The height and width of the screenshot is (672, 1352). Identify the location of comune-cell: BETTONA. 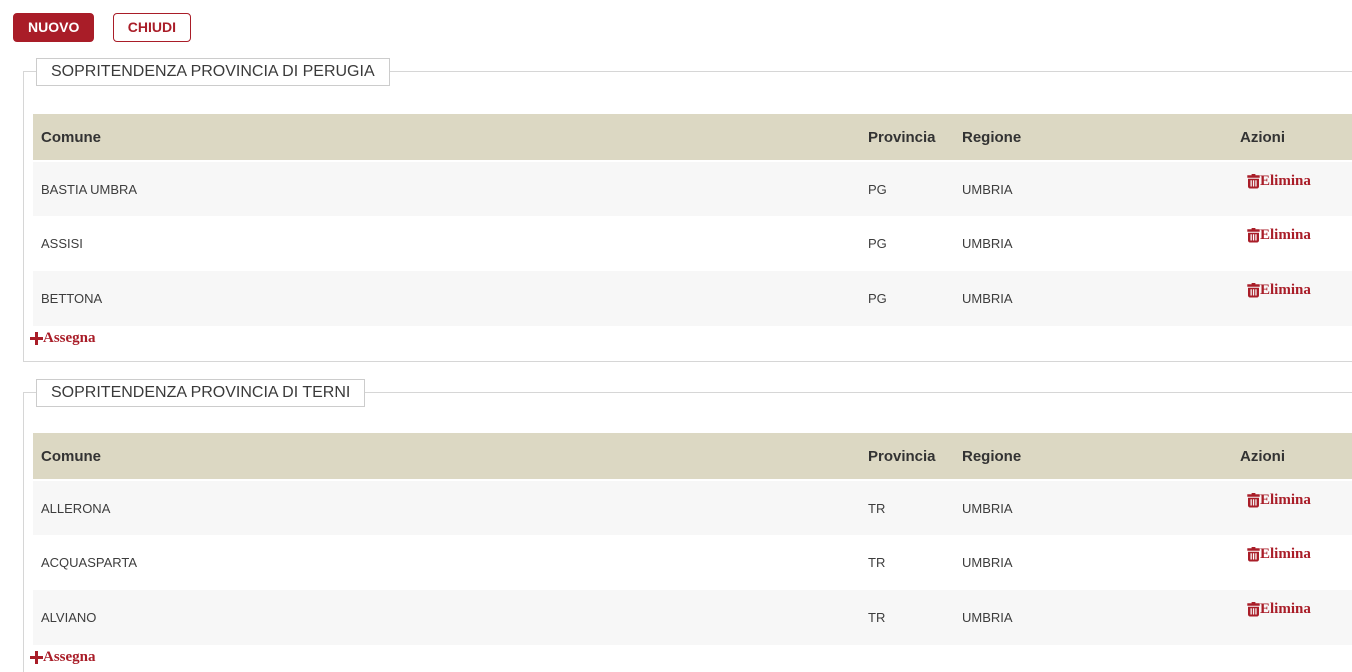
(72, 298).